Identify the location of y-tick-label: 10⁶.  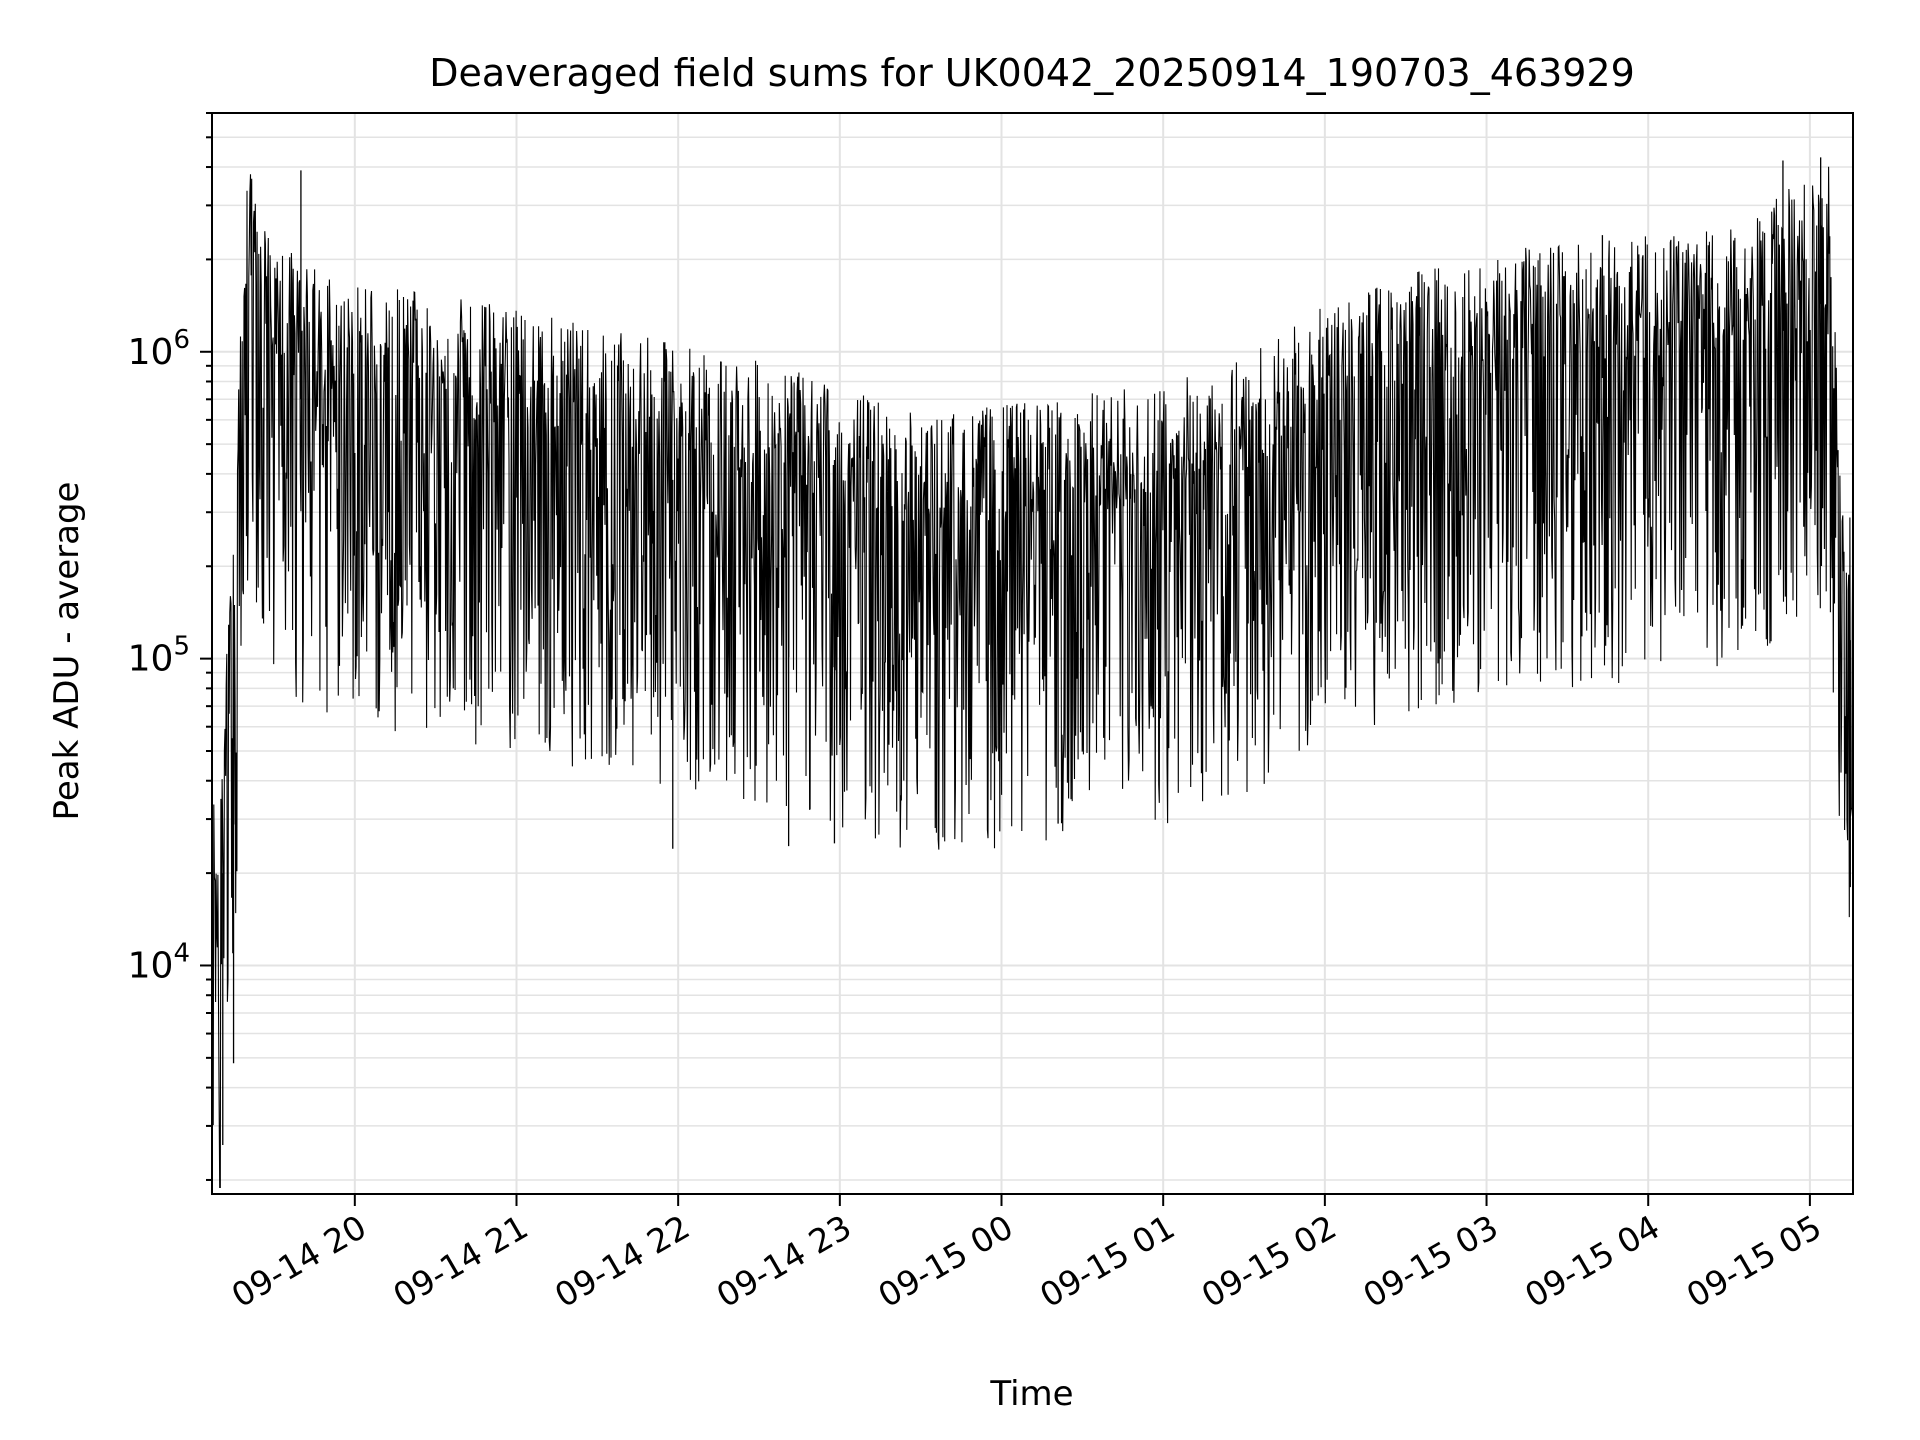
(159, 349).